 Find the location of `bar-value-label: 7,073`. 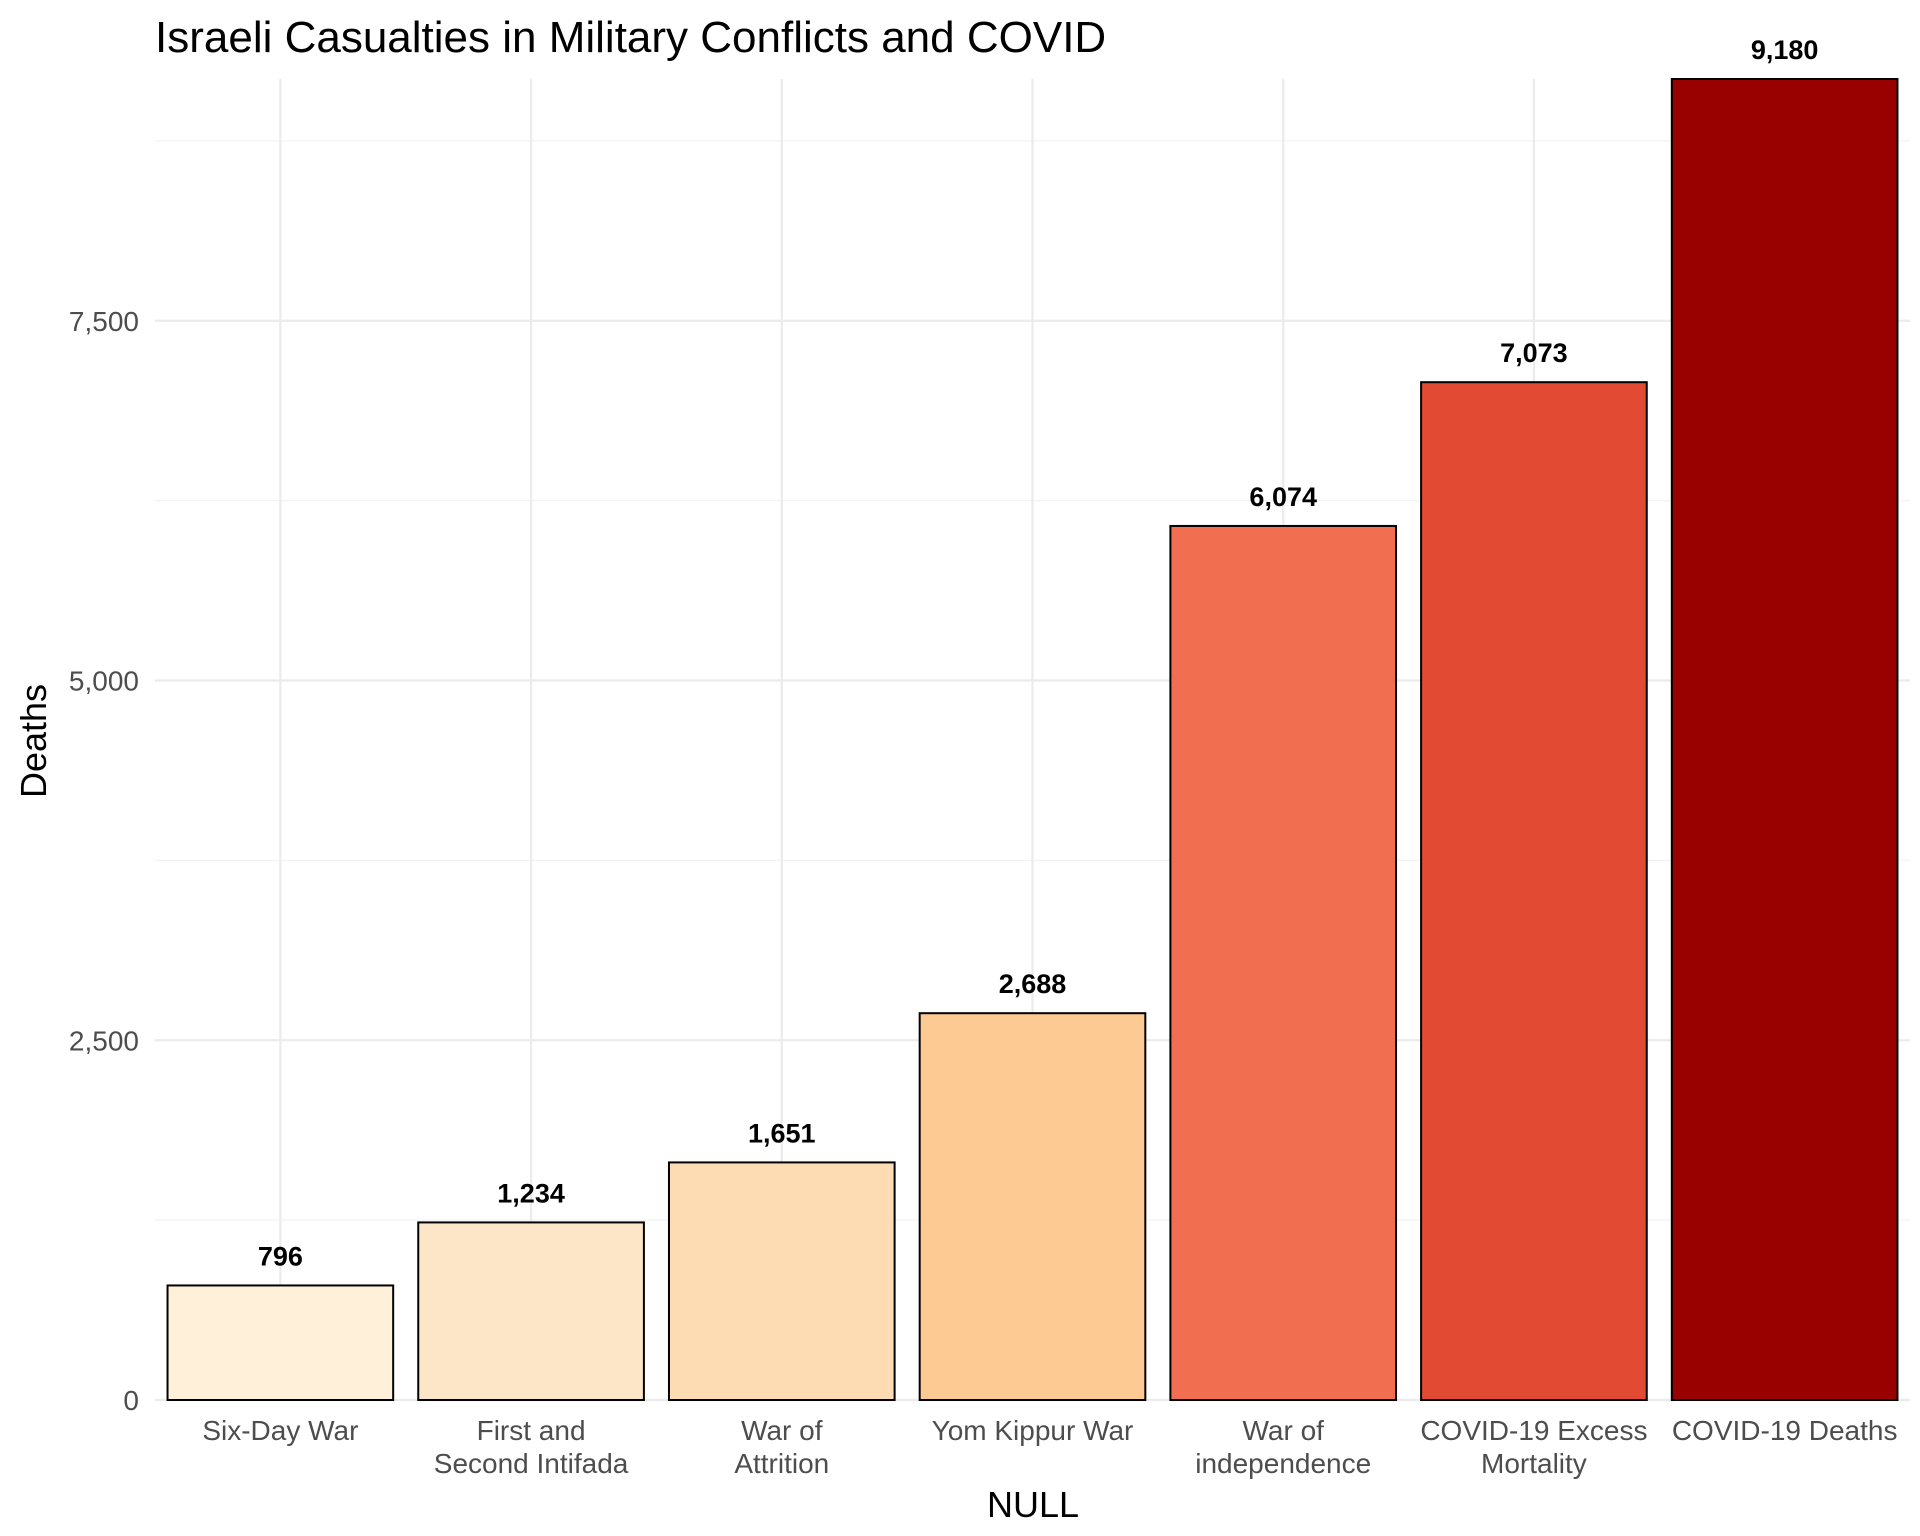

bar-value-label: 7,073 is located at coordinates (1534, 353).